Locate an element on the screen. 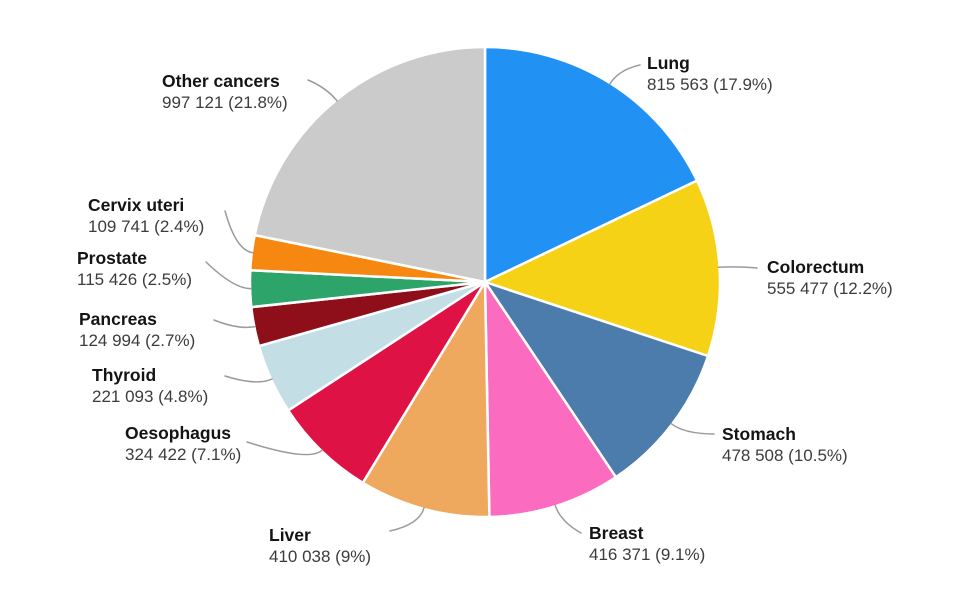  slice-label-name: Liver is located at coordinates (290, 535).